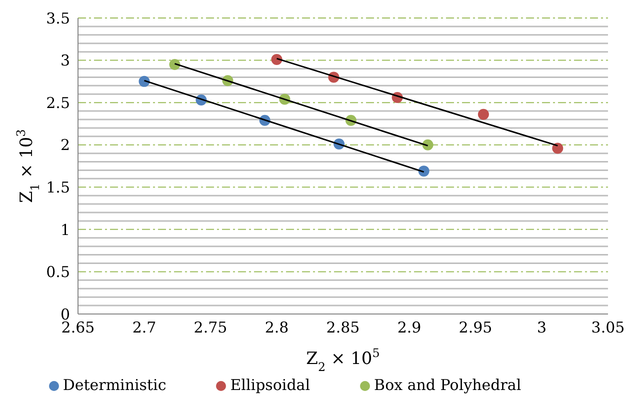 This screenshot has width=634, height=408. What do you see at coordinates (276, 327) in the screenshot?
I see `x-tick-label: 2.8` at bounding box center [276, 327].